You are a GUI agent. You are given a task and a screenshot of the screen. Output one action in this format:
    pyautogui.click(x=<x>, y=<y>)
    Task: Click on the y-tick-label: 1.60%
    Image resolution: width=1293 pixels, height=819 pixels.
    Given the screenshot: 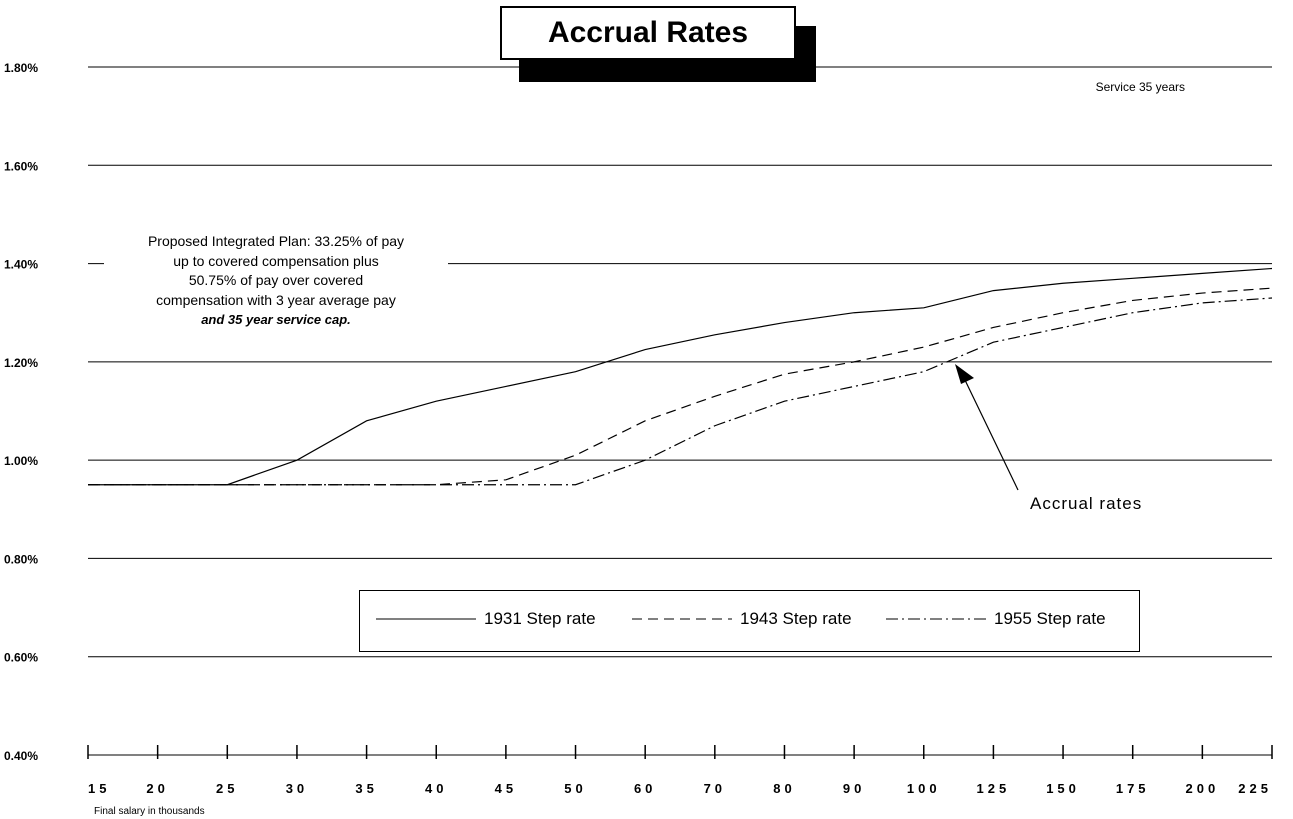 What is the action you would take?
    pyautogui.click(x=21, y=166)
    